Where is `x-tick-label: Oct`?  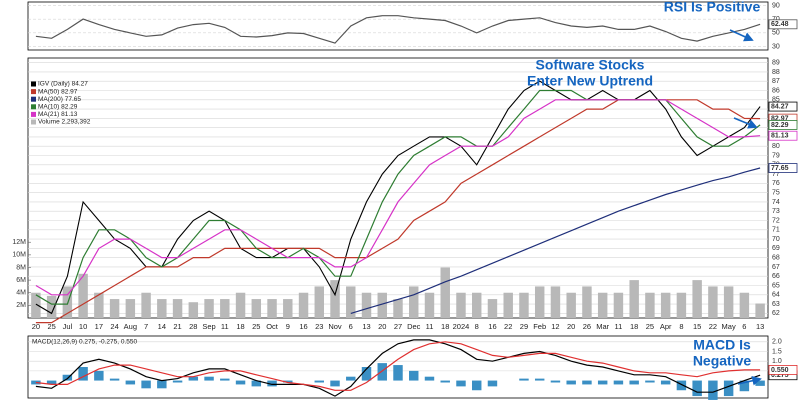 x-tick-label: Oct is located at coordinates (272, 326).